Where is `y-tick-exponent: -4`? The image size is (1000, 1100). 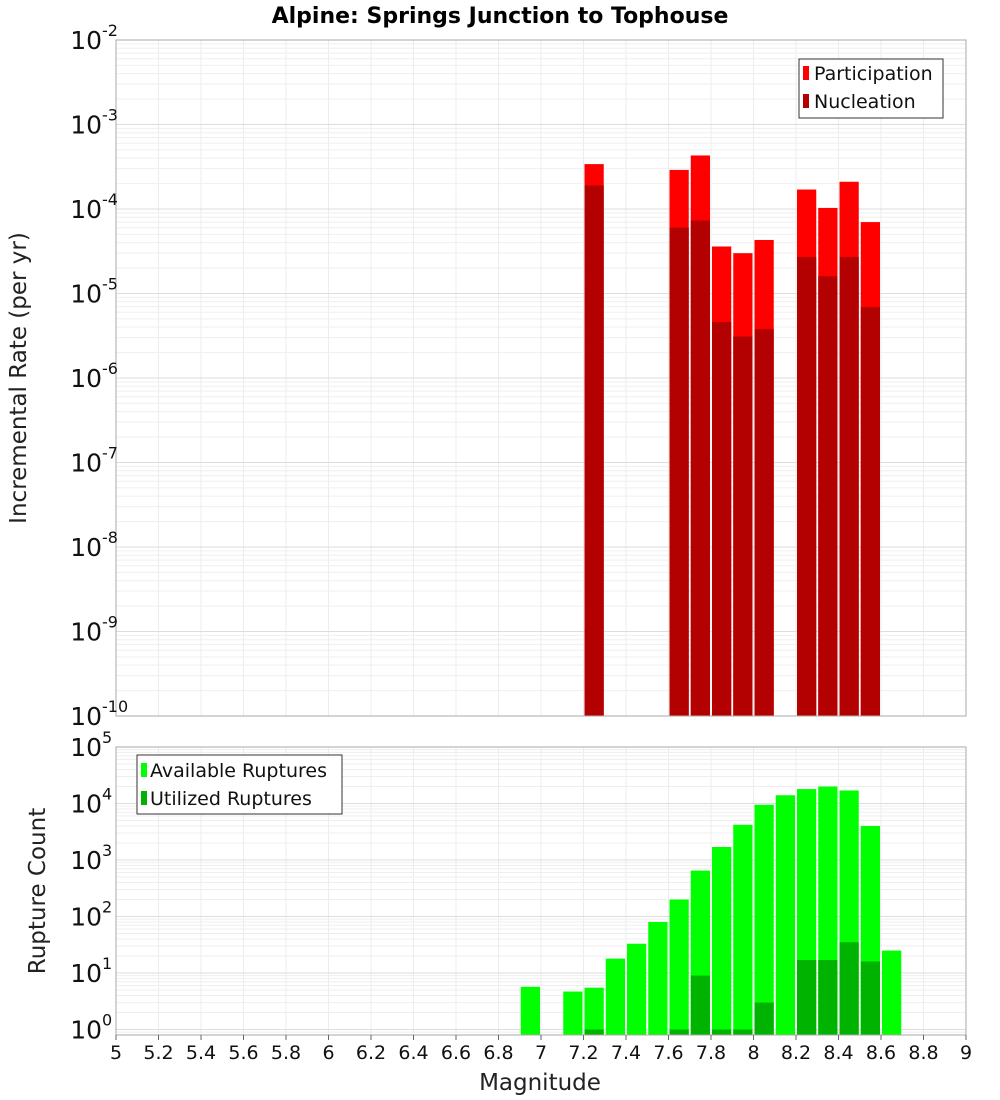
y-tick-exponent: -4 is located at coordinates (110, 199).